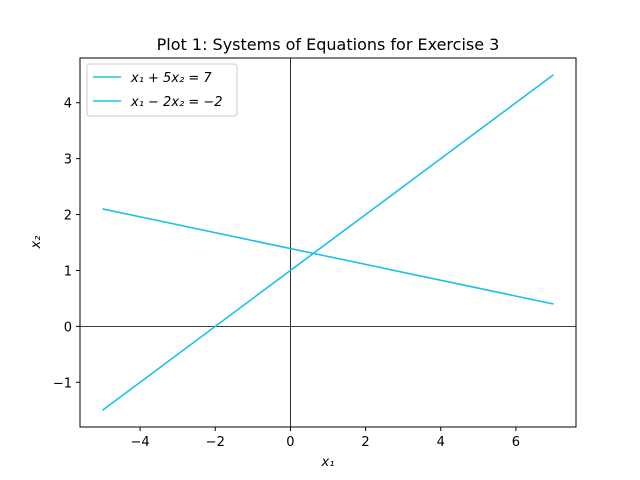 Image resolution: width=640 pixels, height=480 pixels. I want to click on legend-label-1: x₁ + 5x₂ = 7, so click(171, 78).